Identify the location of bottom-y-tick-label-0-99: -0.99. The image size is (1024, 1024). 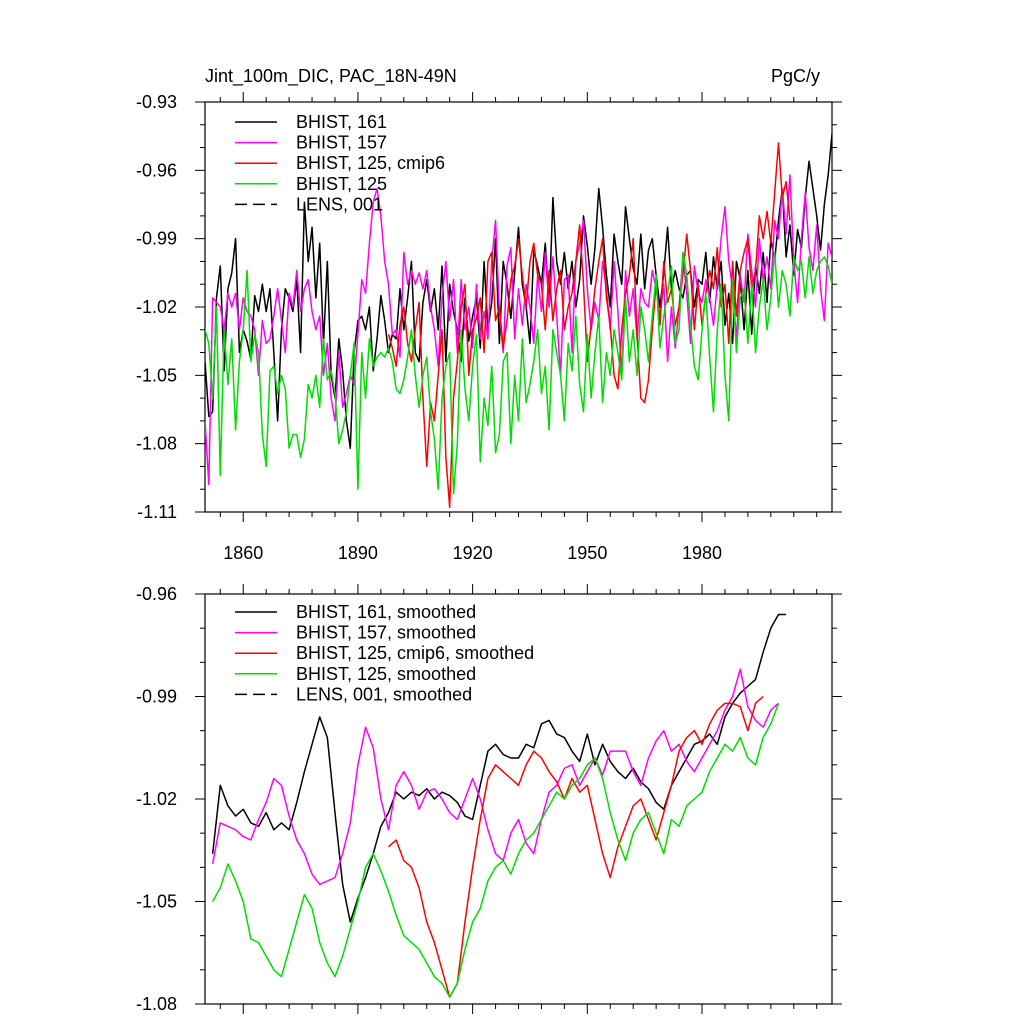
(156, 697).